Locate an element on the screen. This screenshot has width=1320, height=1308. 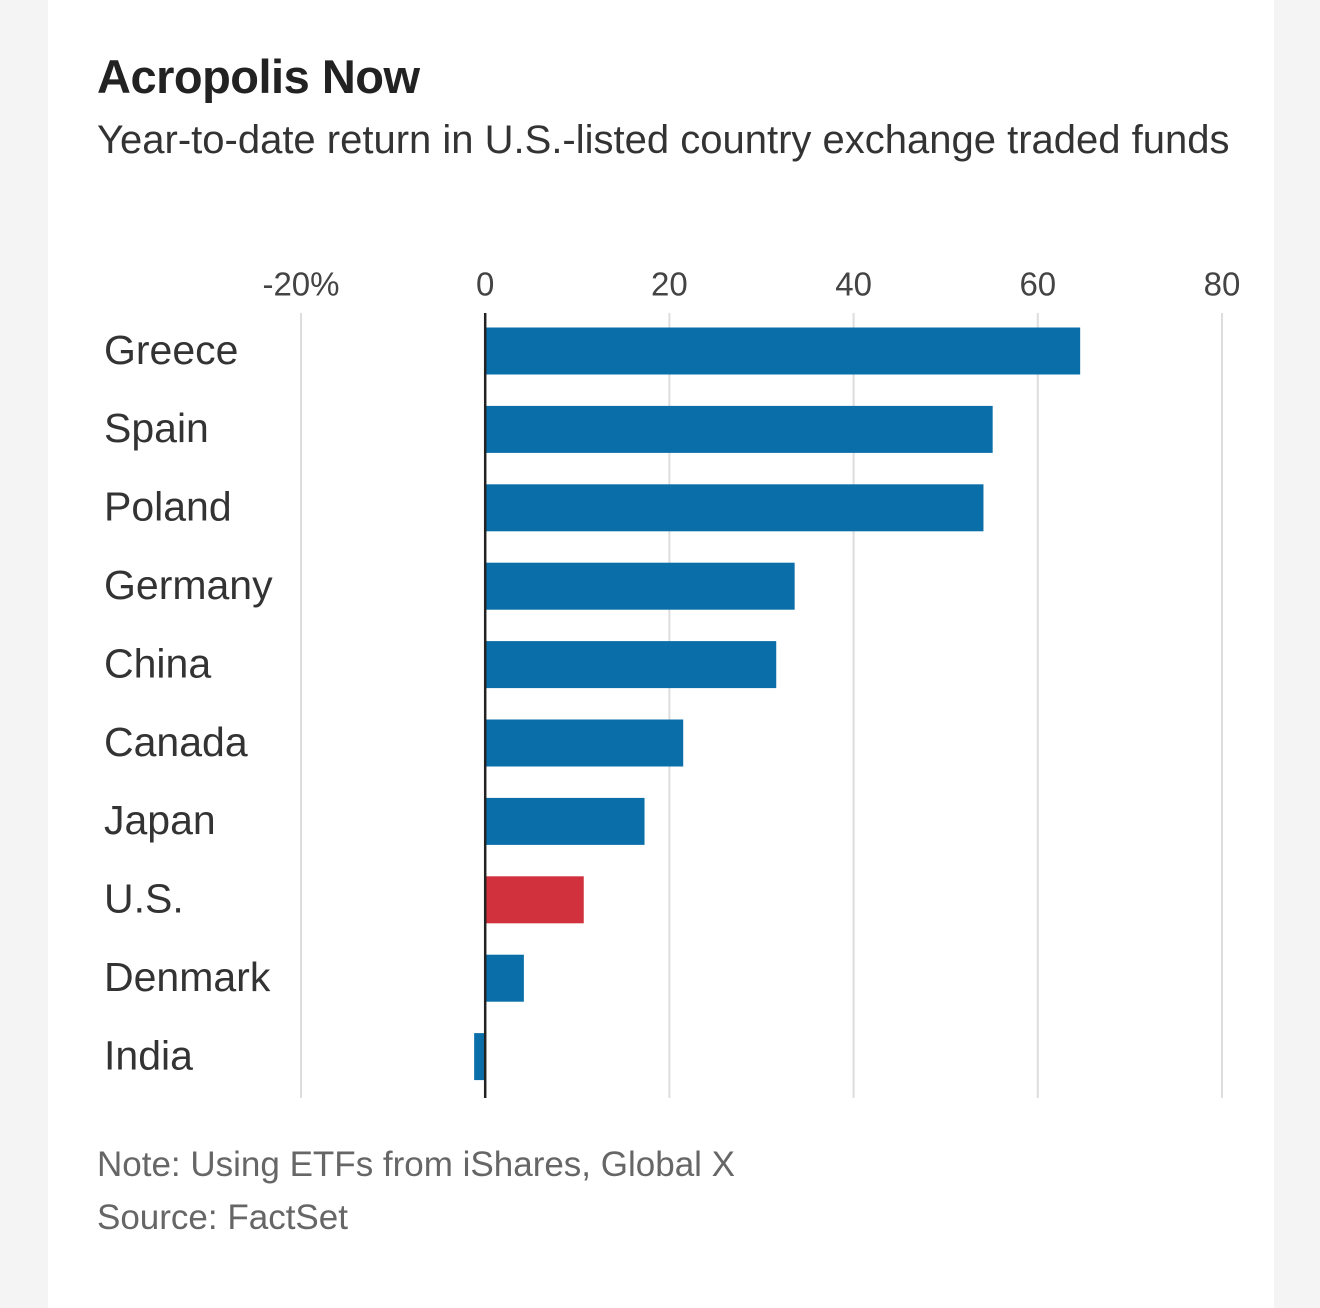
x-tick-label: 20 is located at coordinates (669, 284).